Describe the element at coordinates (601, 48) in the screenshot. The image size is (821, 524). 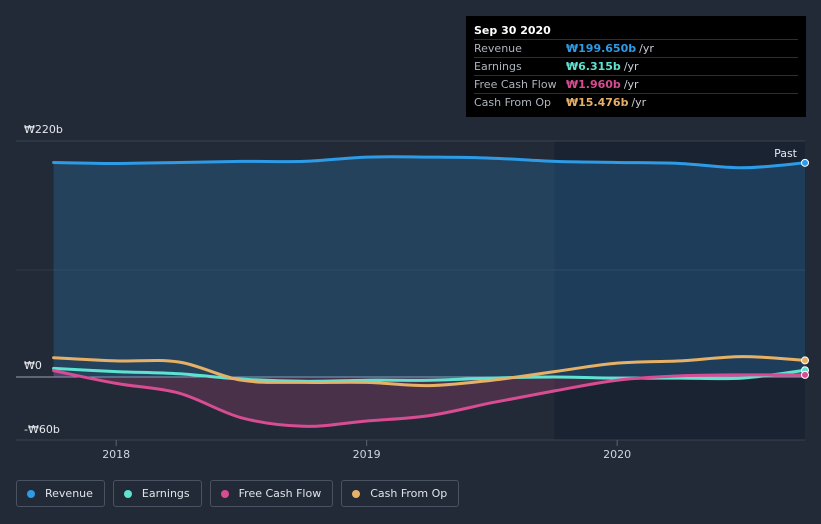
I see `tooltip-row-value: ₩199.650b` at that location.